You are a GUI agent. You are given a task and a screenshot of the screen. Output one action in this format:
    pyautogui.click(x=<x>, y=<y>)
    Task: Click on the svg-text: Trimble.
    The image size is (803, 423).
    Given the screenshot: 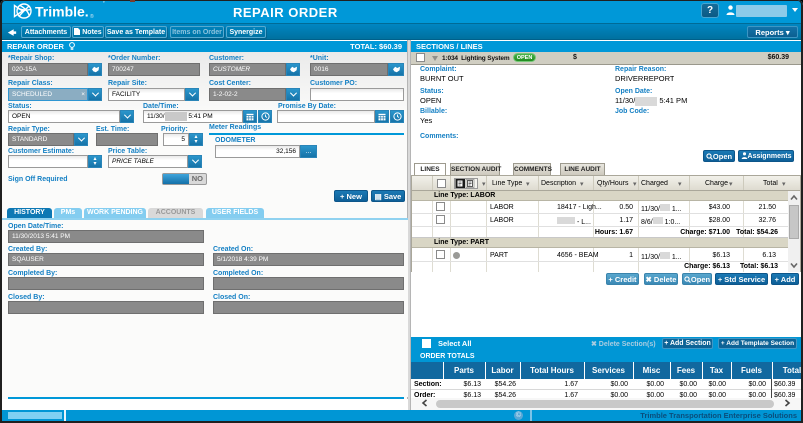 What is the action you would take?
    pyautogui.click(x=62, y=12)
    